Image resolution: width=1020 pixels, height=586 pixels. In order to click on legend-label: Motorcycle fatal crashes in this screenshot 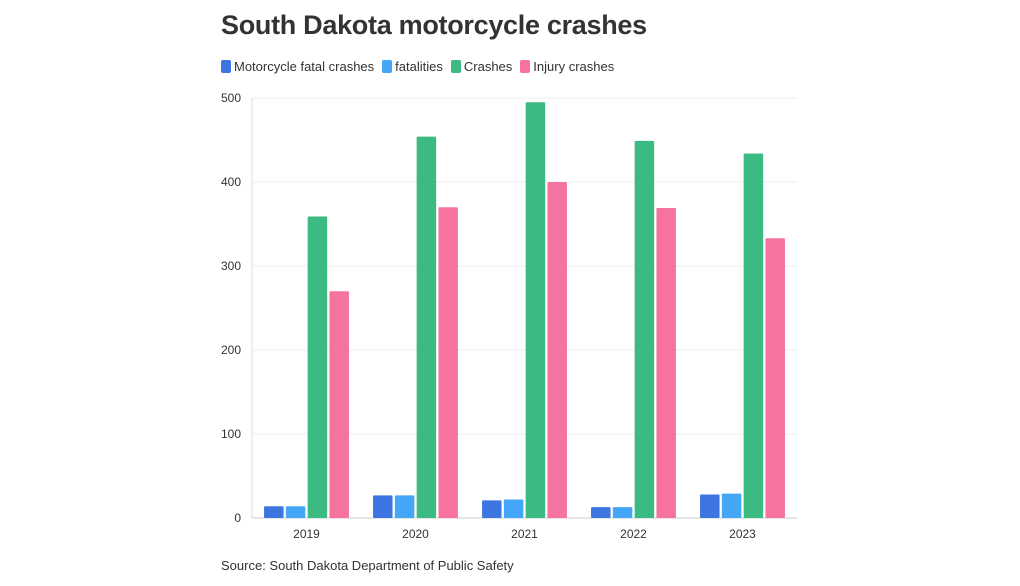, I will do `click(304, 66)`.